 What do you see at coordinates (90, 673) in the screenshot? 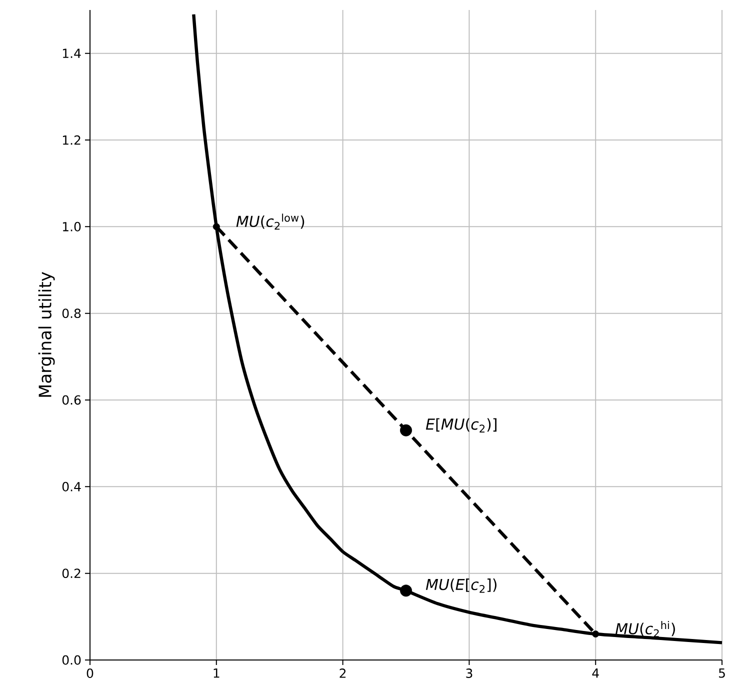
I see `x-tick-label: 0` at bounding box center [90, 673].